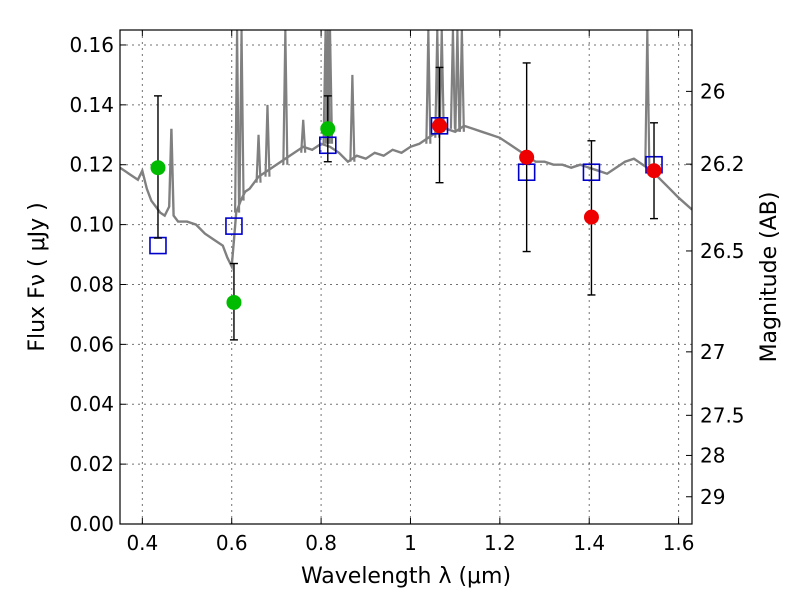 This screenshot has width=800, height=600. What do you see at coordinates (722, 415) in the screenshot?
I see `y2-tick-label: 27.5` at bounding box center [722, 415].